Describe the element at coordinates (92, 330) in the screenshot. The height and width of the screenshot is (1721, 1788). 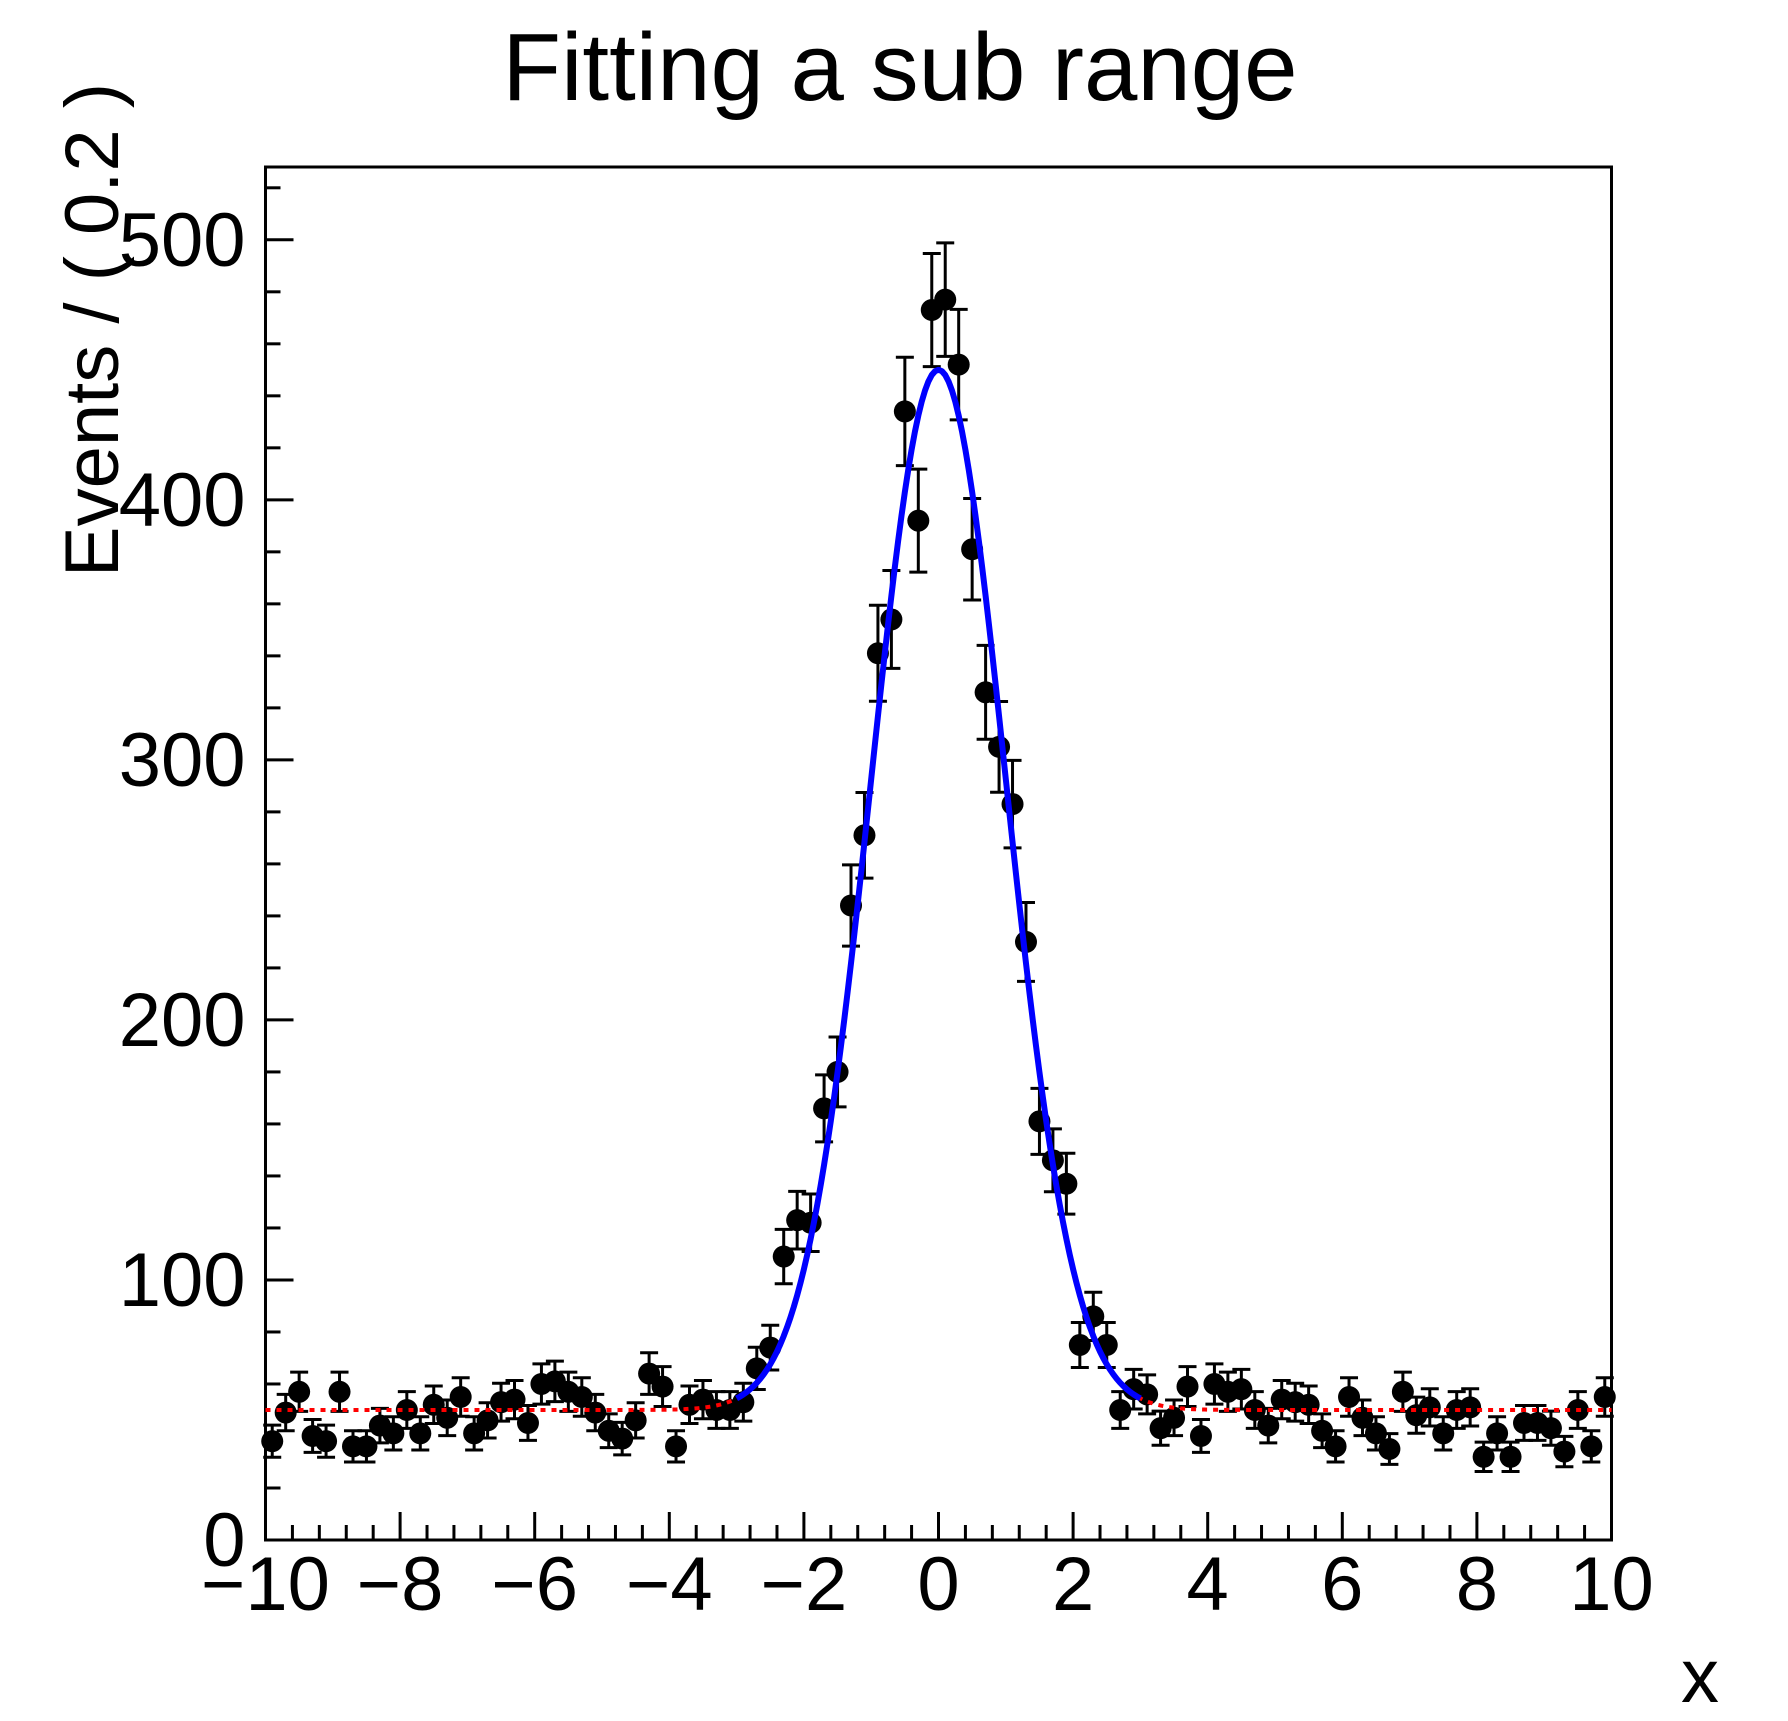
I see `y-axis-title: Events / ( 0.2 )` at that location.